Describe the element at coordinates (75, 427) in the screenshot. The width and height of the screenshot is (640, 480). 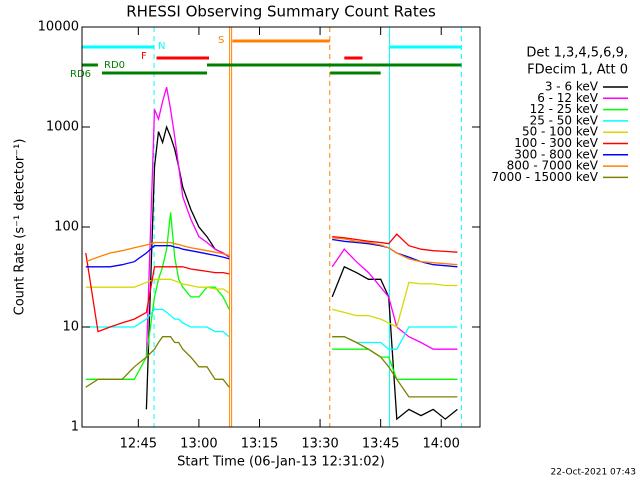
I see `y-tick-label: 1` at that location.